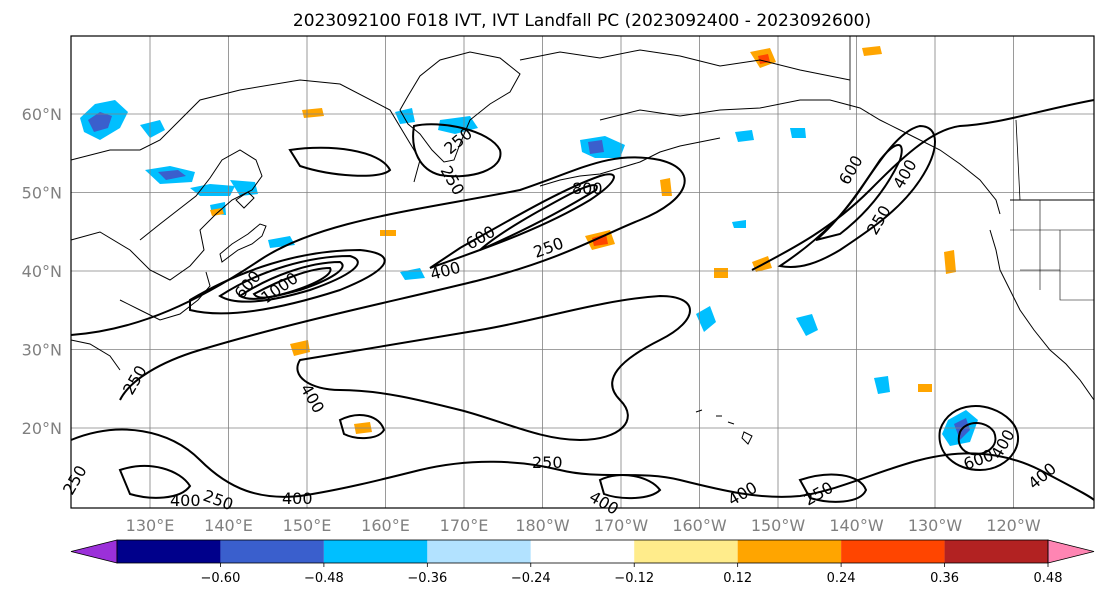  Describe the element at coordinates (1013, 525) in the screenshot. I see `lon-label: 120°W` at that location.